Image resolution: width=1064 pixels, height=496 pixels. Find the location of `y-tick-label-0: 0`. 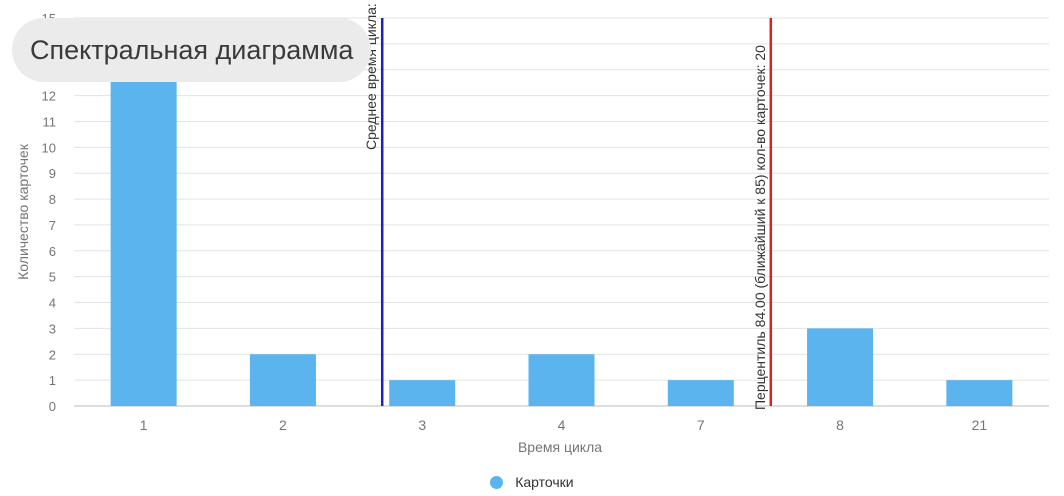

y-tick-label-0: 0 is located at coordinates (52, 406).